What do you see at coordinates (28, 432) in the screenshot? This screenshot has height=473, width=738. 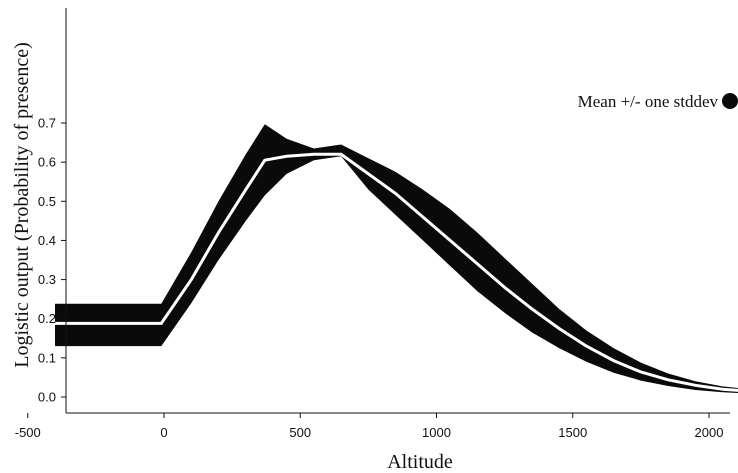 I see `x-tick-label: -500` at bounding box center [28, 432].